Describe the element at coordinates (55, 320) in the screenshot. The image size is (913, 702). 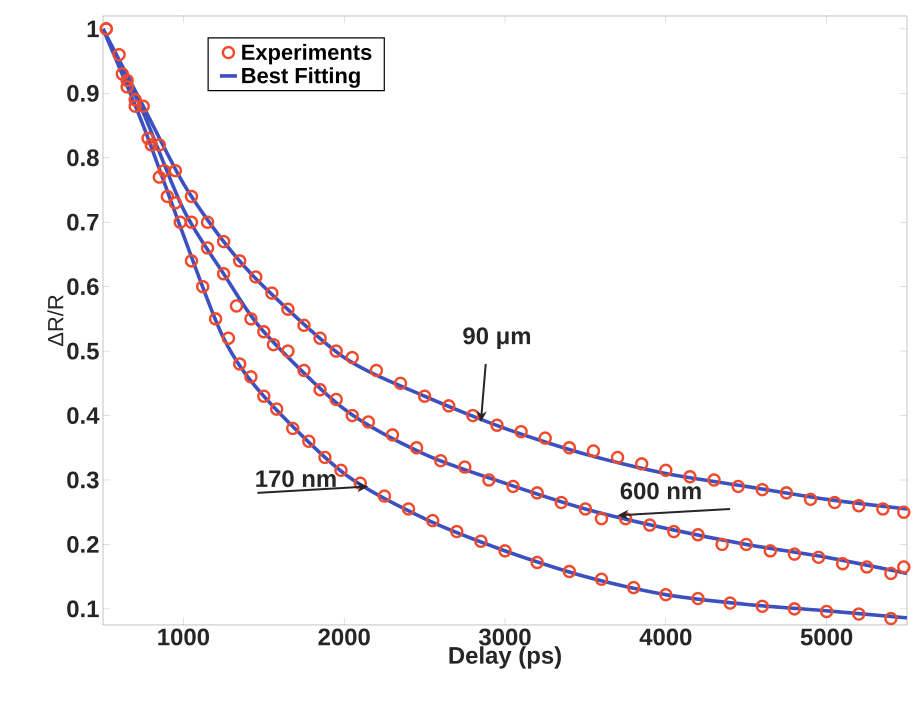
I see `y-axis-title: ΔR/R` at that location.